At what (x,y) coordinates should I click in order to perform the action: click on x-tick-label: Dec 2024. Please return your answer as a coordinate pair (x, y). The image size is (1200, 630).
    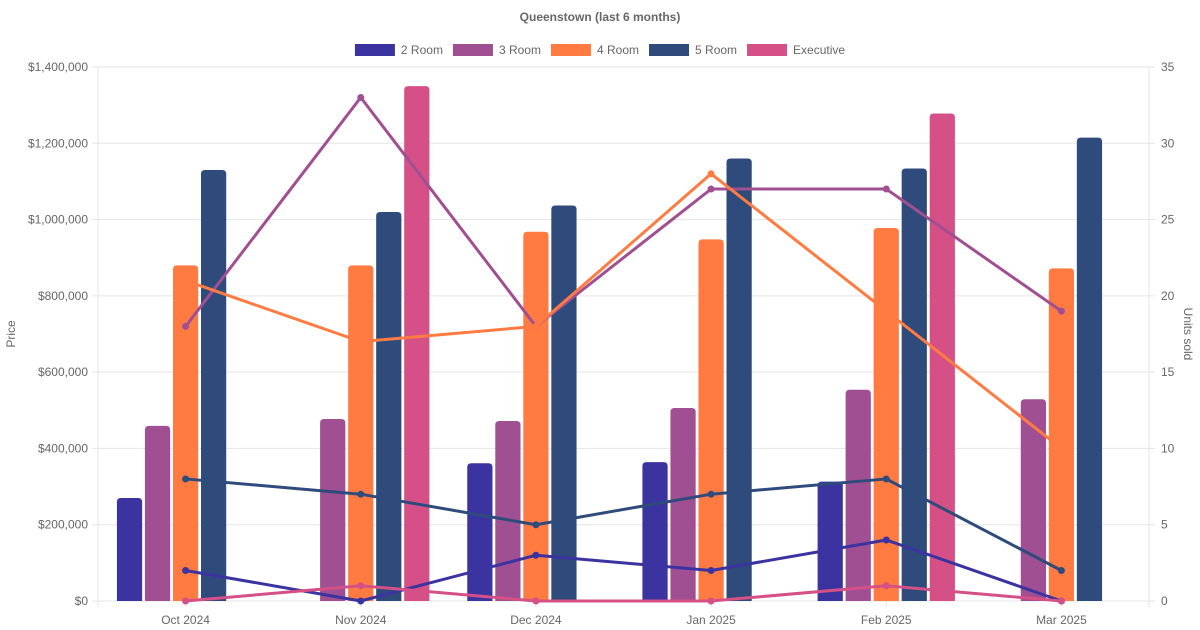
    Looking at the image, I should click on (536, 620).